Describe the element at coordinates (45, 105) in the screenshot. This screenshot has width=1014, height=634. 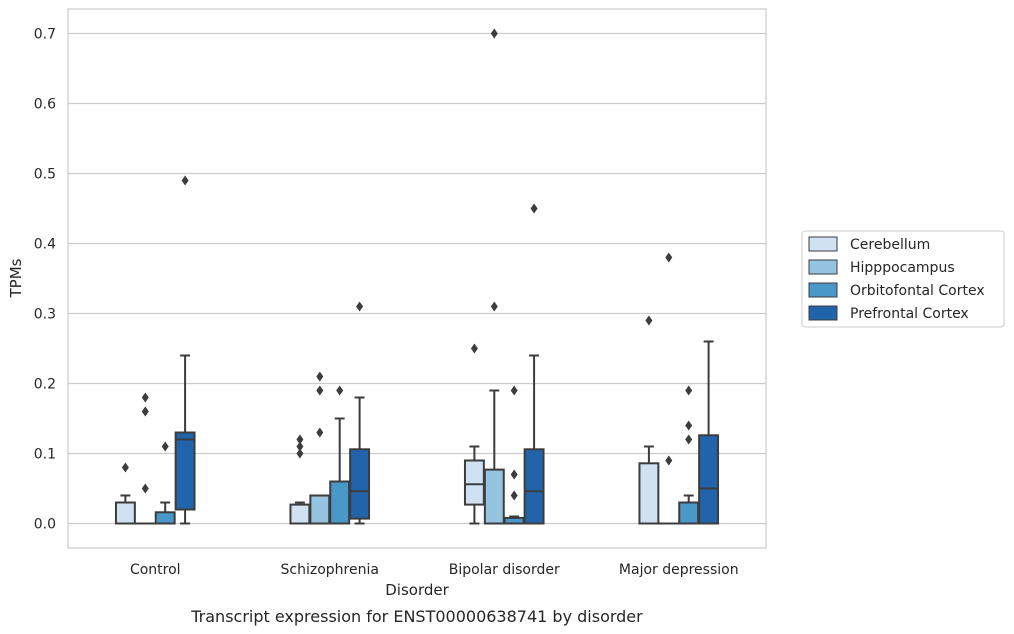
I see `y-tick-label: 0.6` at that location.